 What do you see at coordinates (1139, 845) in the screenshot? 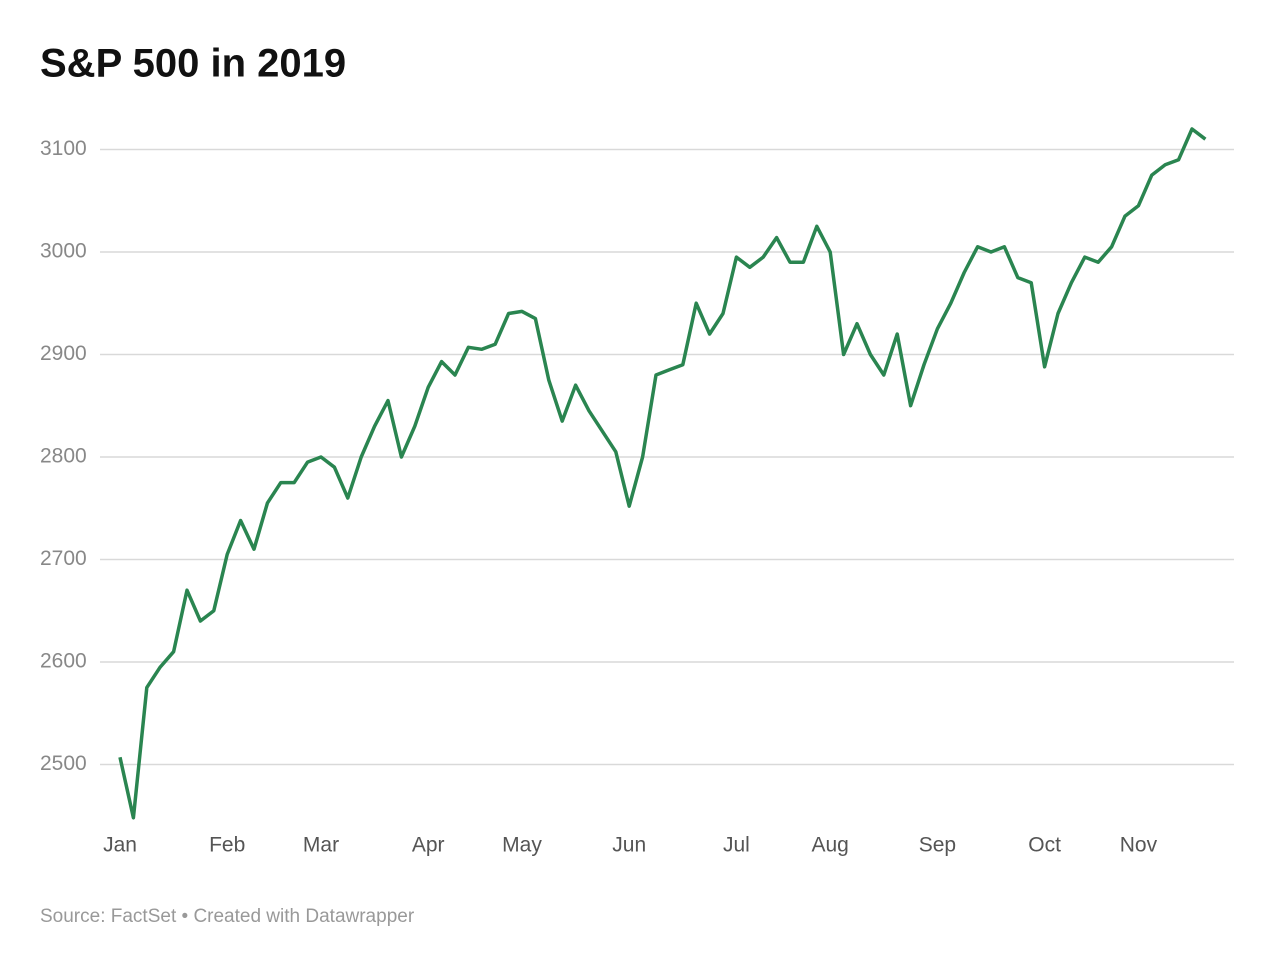
I see `x-tick-label: Nov` at bounding box center [1139, 845].